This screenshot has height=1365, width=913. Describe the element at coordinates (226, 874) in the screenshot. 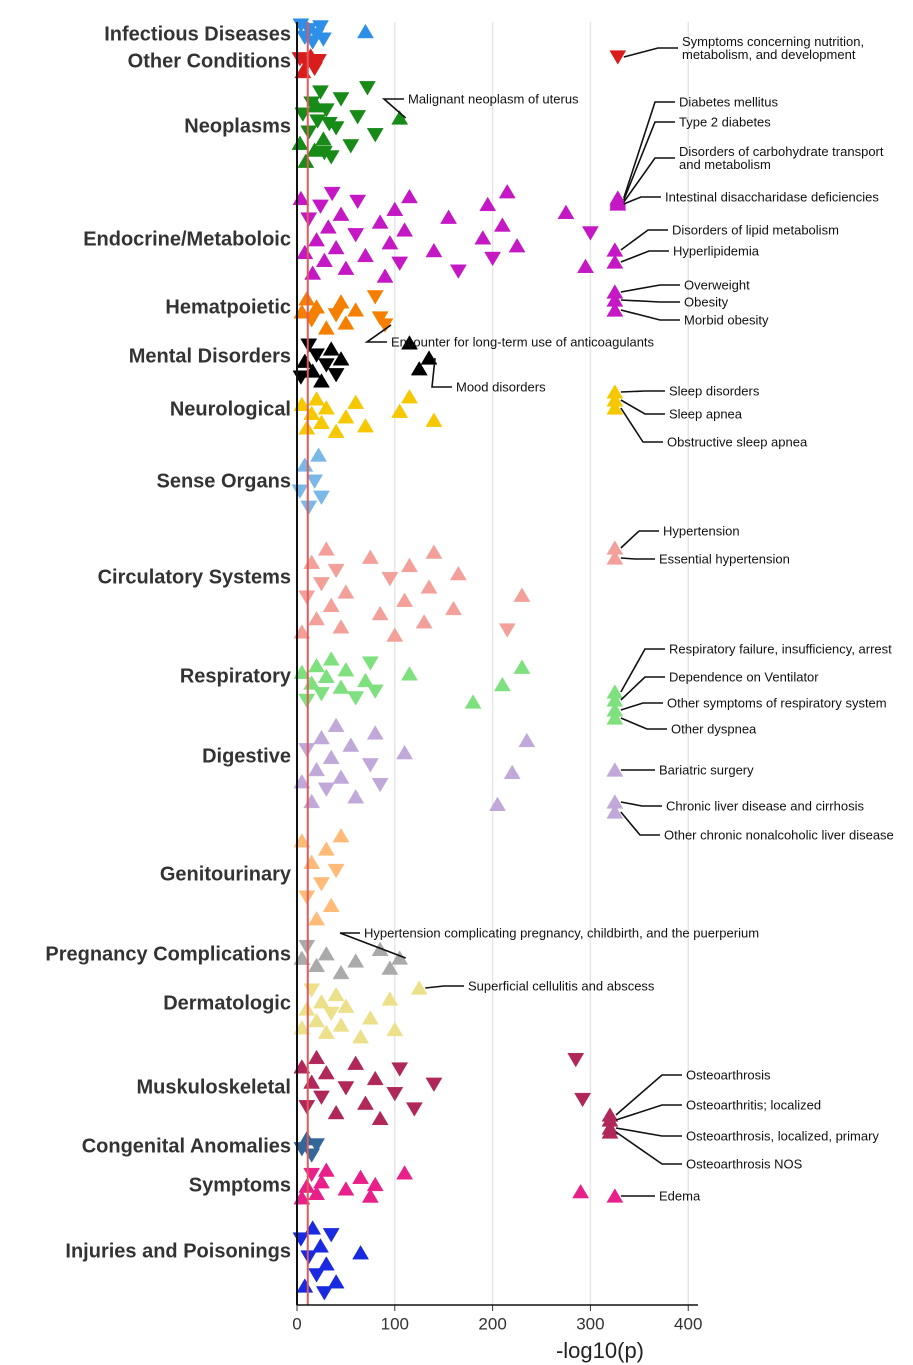

I see `category-label: Genitourinary` at that location.